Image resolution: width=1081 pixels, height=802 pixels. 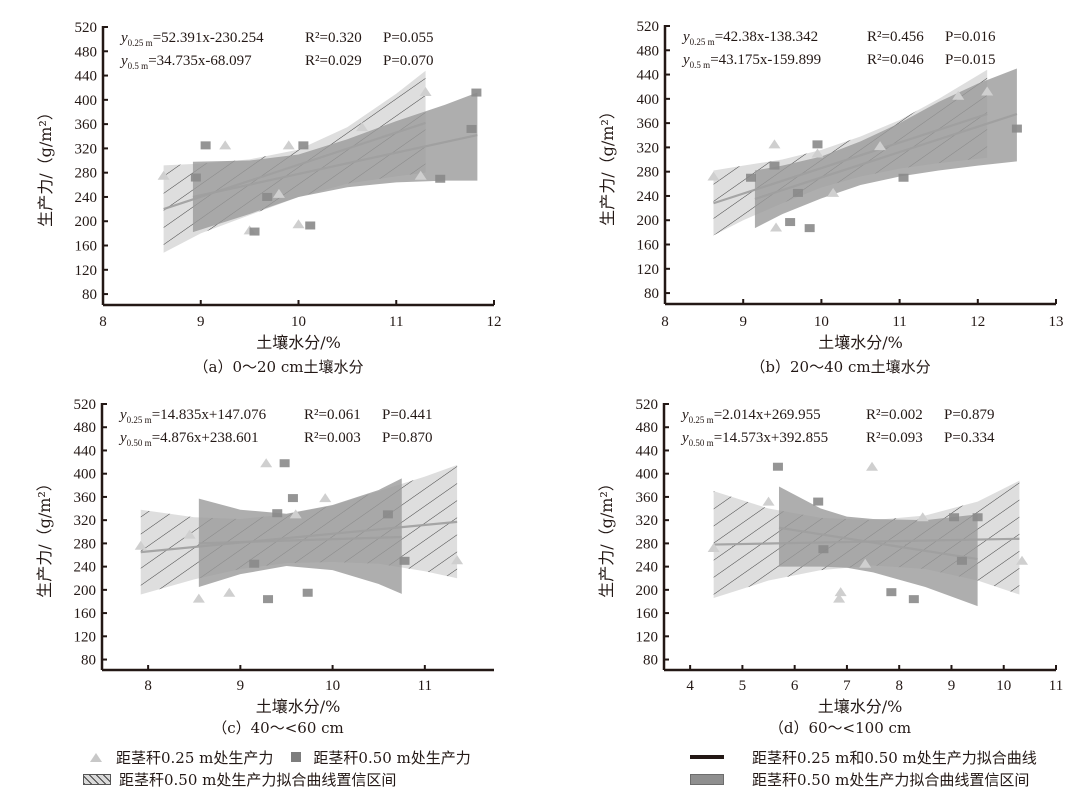 What do you see at coordinates (188, 439) in the screenshot?
I see `regression-equation: y0.50 m=4.876x+238.601` at bounding box center [188, 439].